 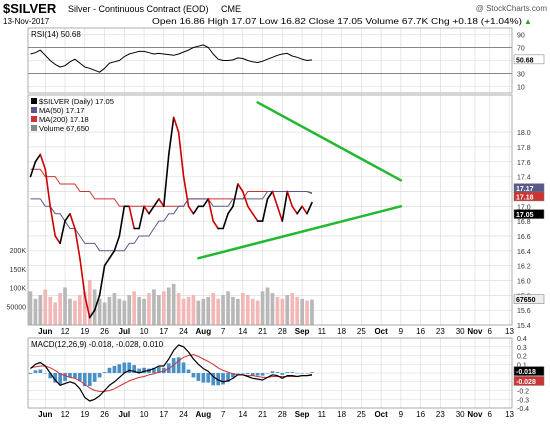 I want to click on signal-tag-box, so click(x=529, y=381).